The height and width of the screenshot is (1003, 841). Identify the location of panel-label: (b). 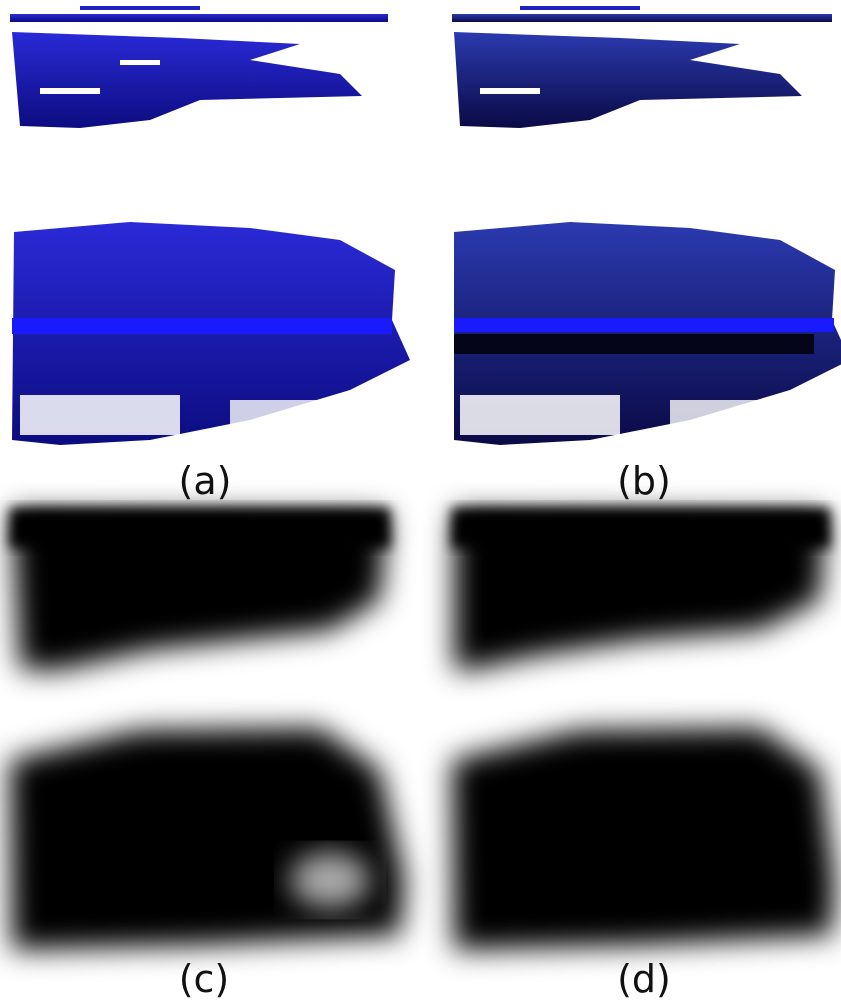
(644, 481).